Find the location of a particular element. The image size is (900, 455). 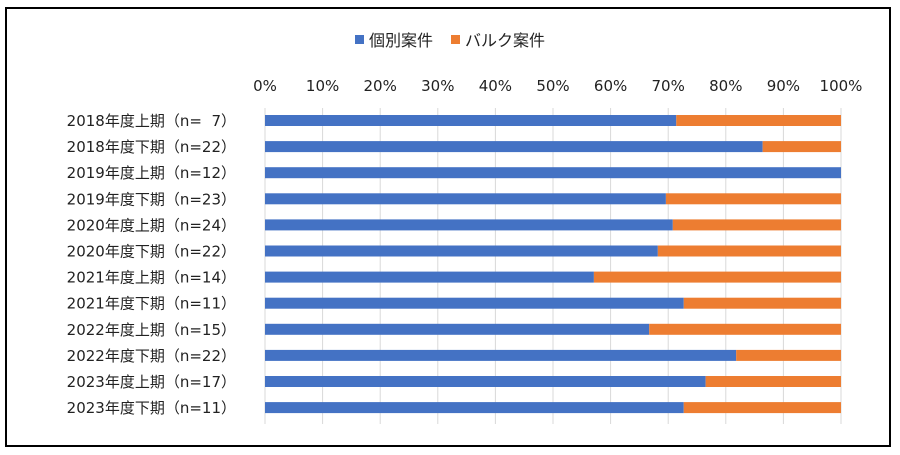

x-tick-label: 20% is located at coordinates (380, 86).